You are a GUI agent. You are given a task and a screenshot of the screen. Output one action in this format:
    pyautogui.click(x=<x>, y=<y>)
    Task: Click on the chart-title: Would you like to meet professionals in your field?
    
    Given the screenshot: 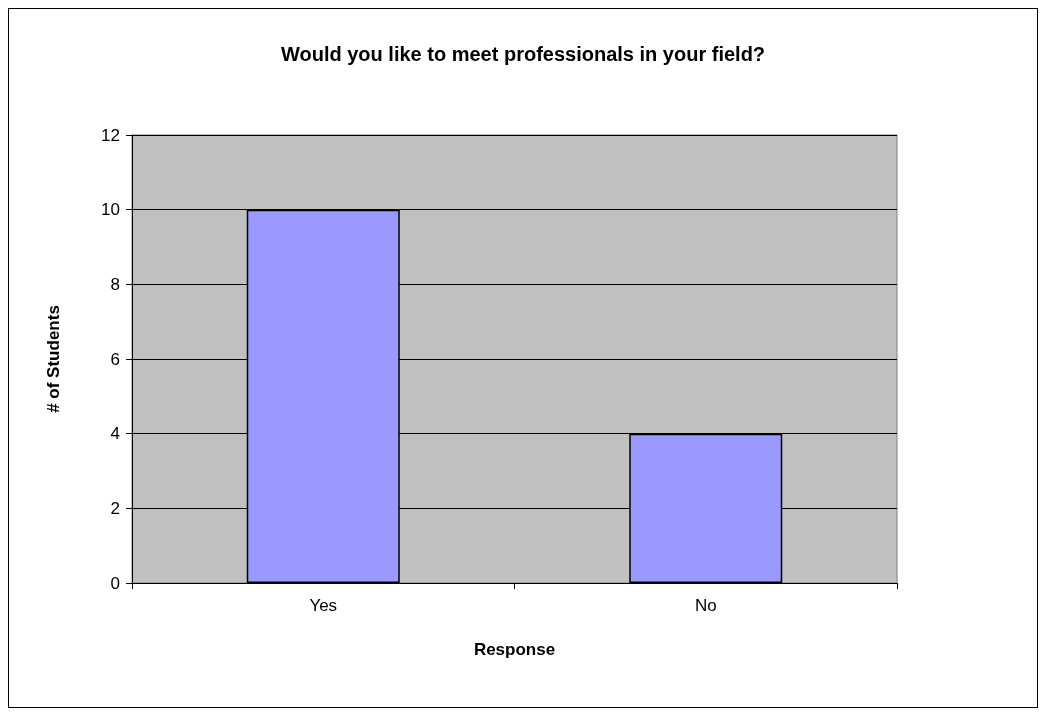 What is the action you would take?
    pyautogui.click(x=523, y=54)
    